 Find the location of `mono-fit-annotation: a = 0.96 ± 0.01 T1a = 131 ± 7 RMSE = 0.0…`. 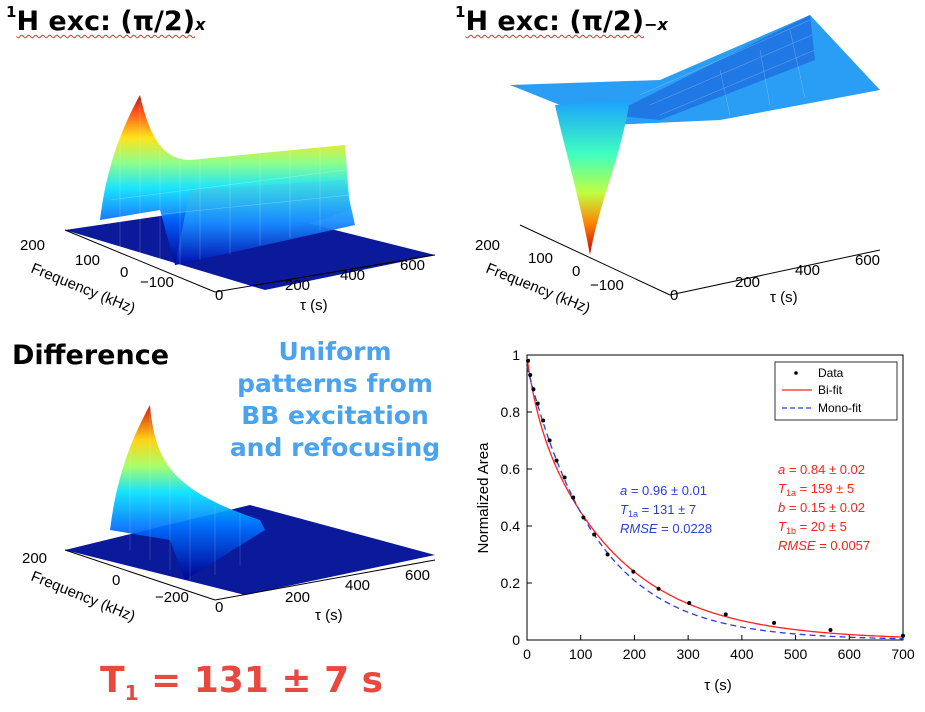

mono-fit-annotation: a = 0.96 ± 0.01 T1a = 131 ± 7 RMSE = 0.0… is located at coordinates (666, 509).